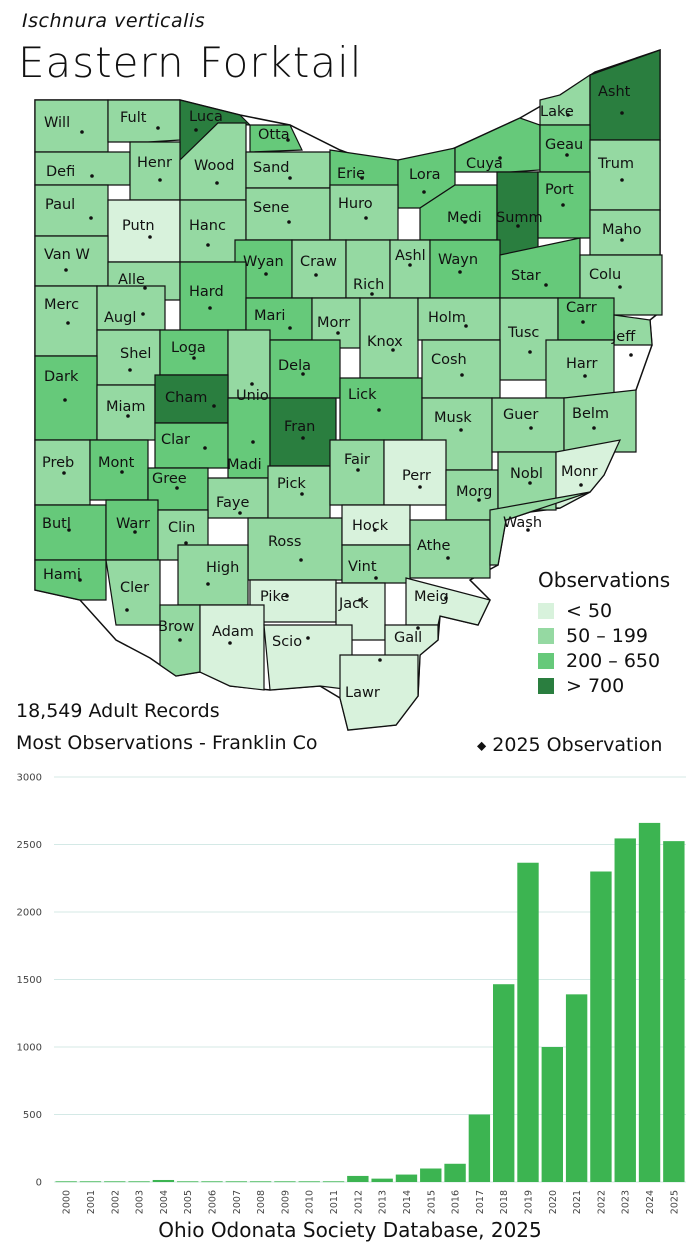 The image size is (700, 1250). I want to click on bar-2024, so click(649, 1002).